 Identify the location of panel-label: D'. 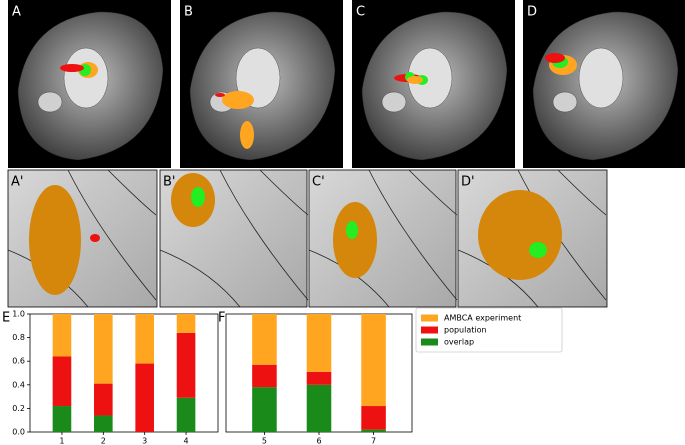
(468, 182).